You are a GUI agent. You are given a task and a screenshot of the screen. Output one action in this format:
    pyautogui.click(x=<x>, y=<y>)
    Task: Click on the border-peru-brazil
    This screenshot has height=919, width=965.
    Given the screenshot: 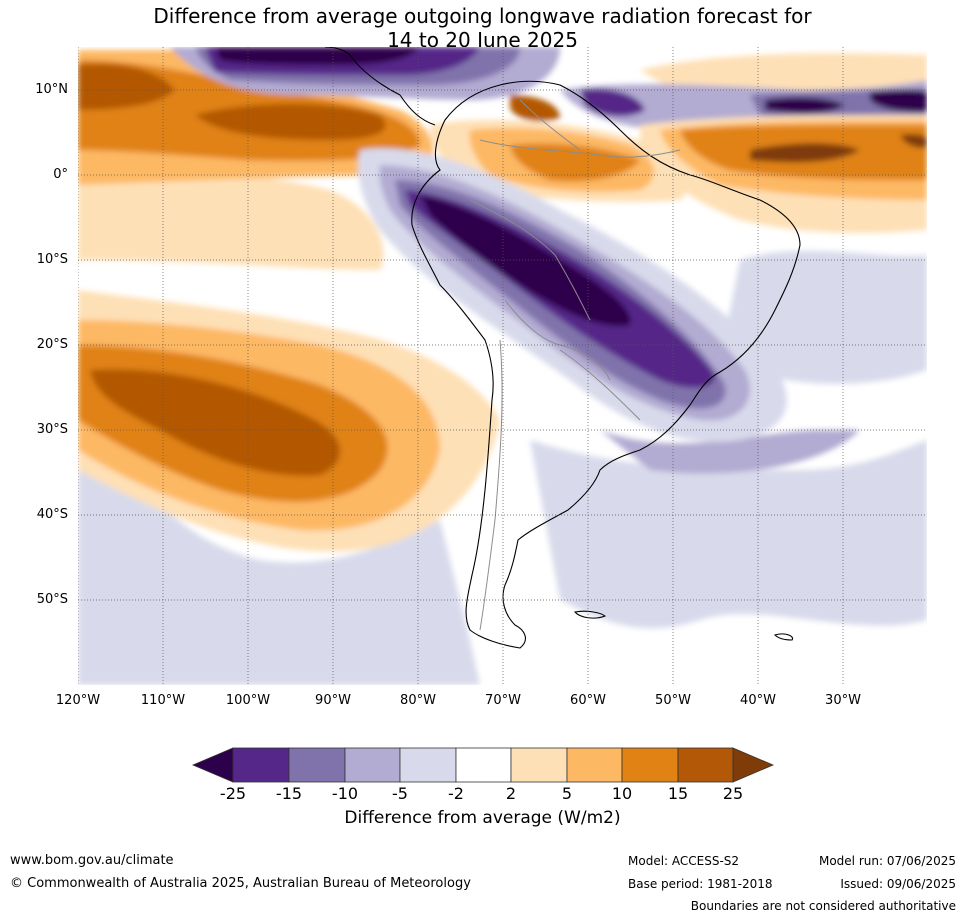 What is the action you would take?
    pyautogui.click(x=530, y=260)
    